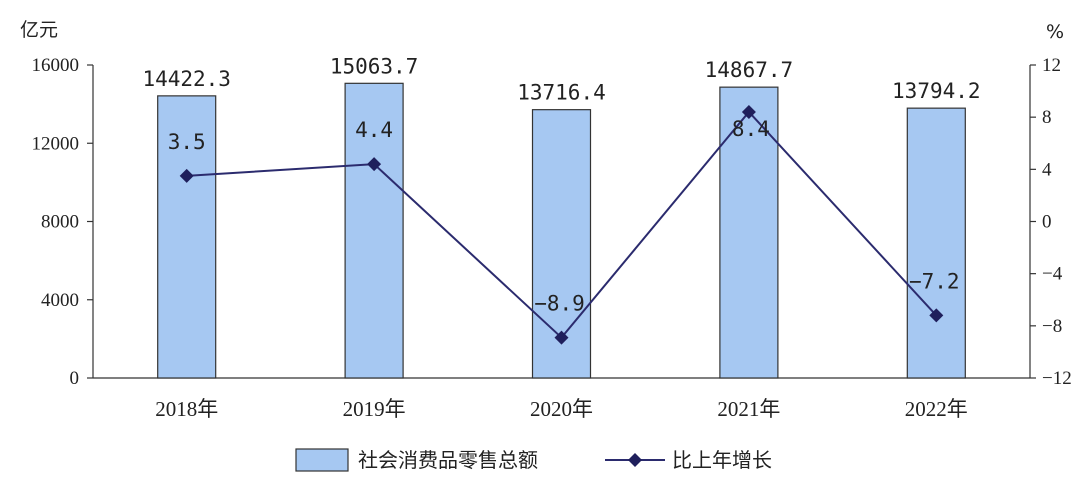  What do you see at coordinates (60, 300) in the screenshot?
I see `left-tick-label: 4000` at bounding box center [60, 300].